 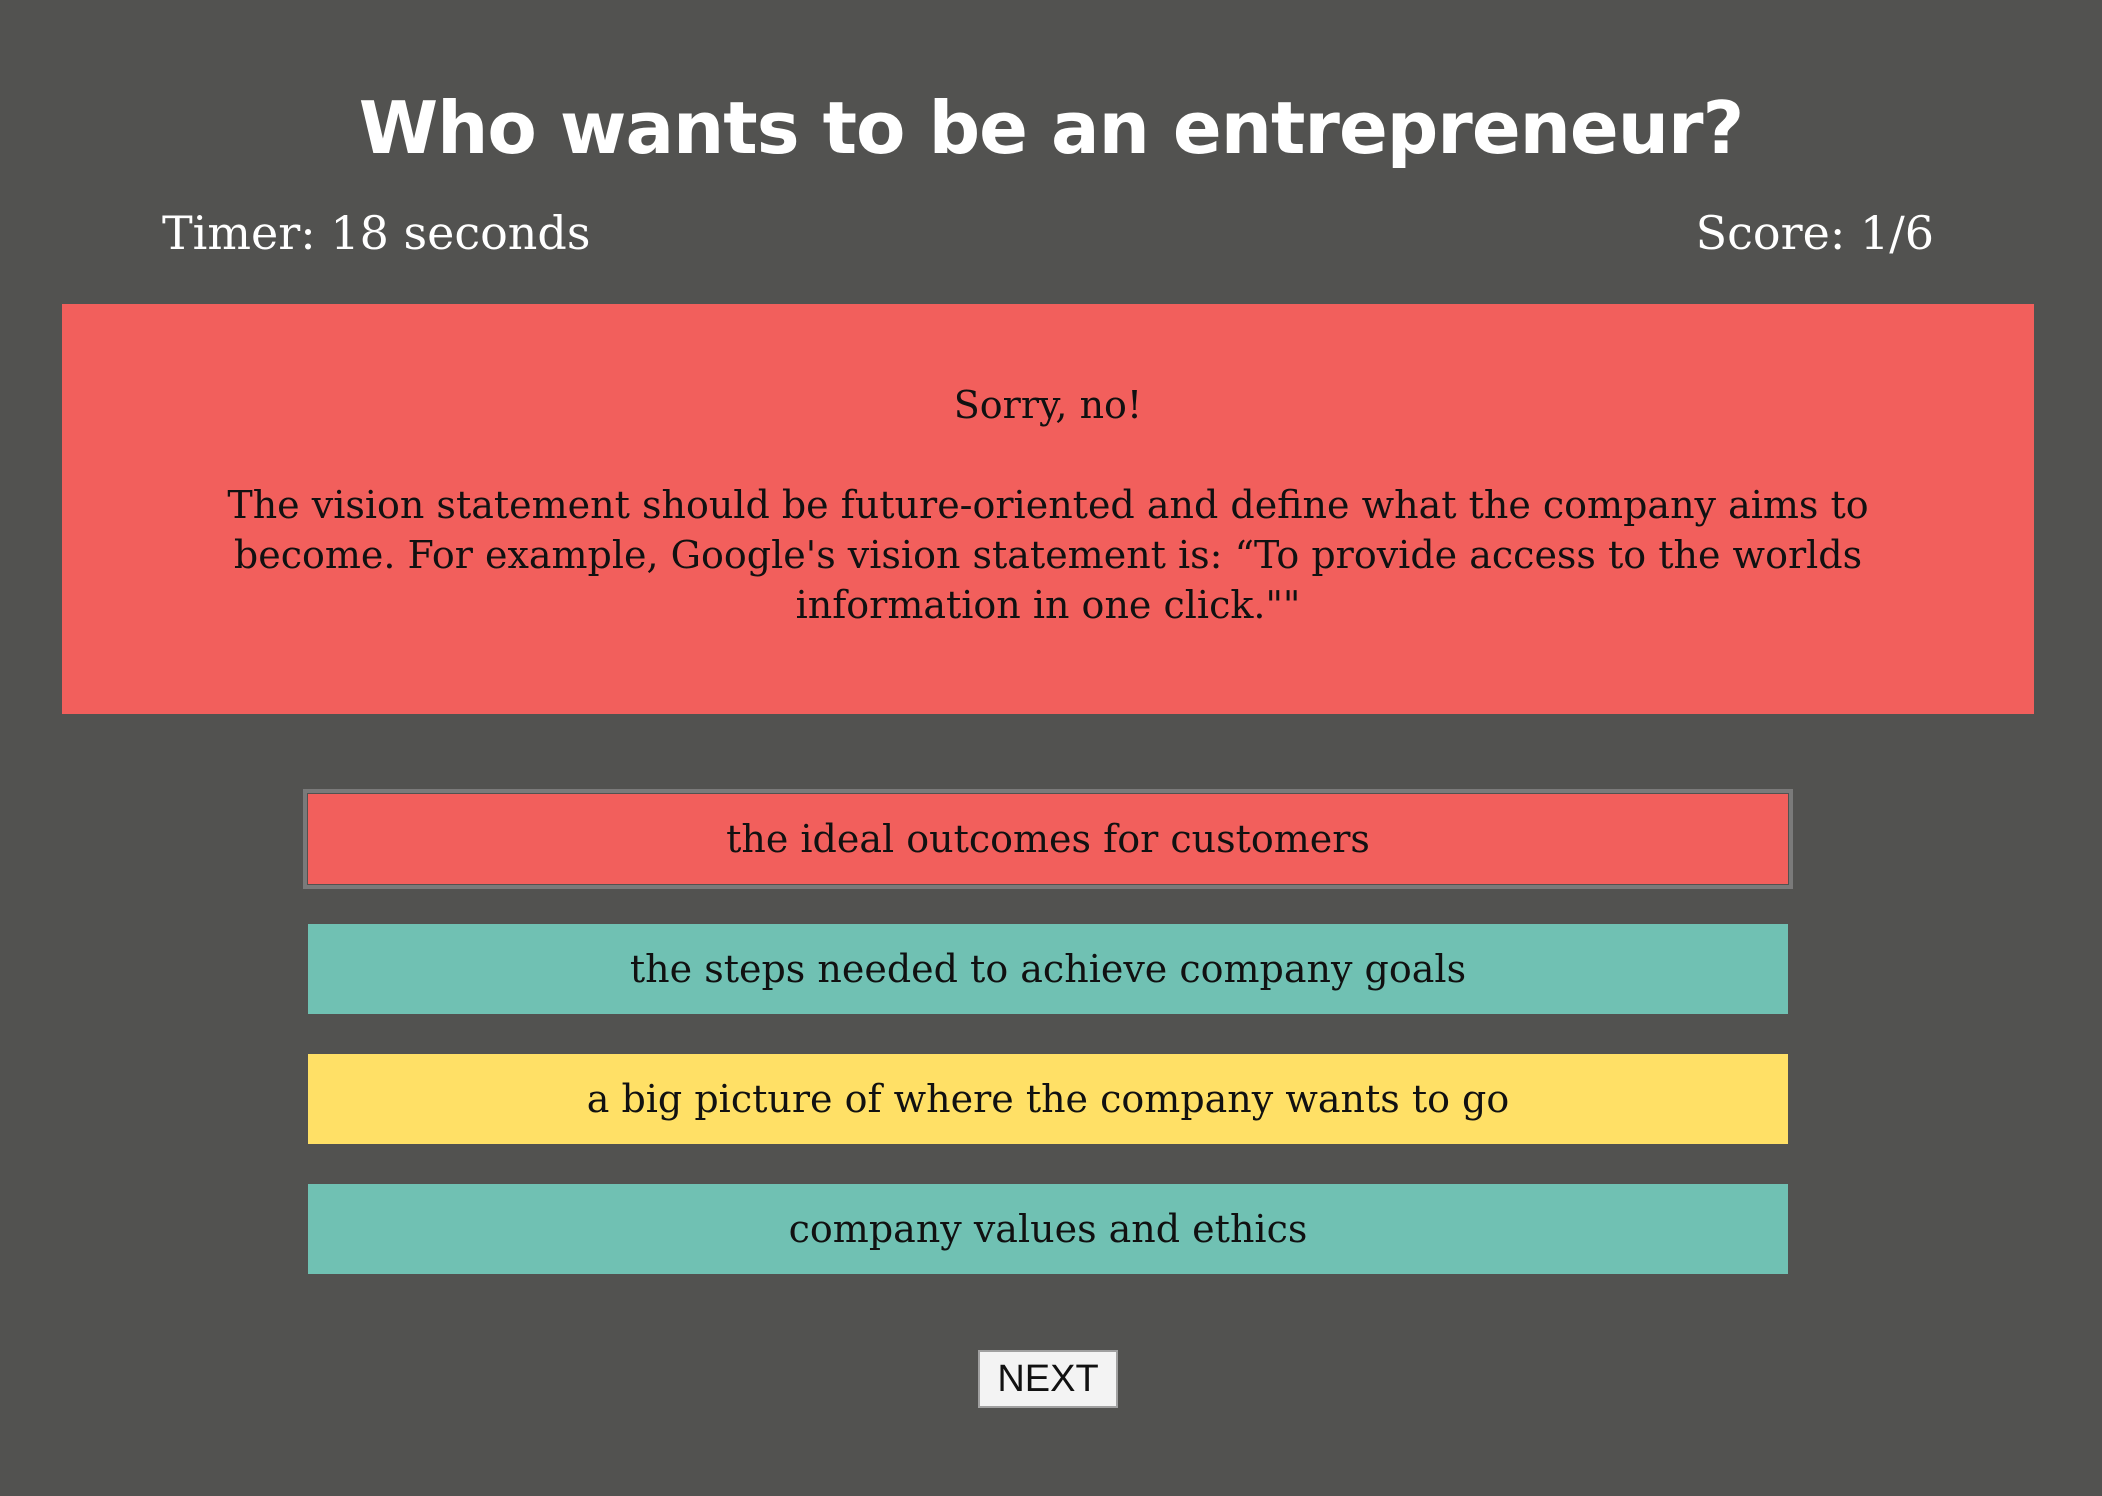 I want to click on score-display: Score: 1/6, so click(x=1814, y=233).